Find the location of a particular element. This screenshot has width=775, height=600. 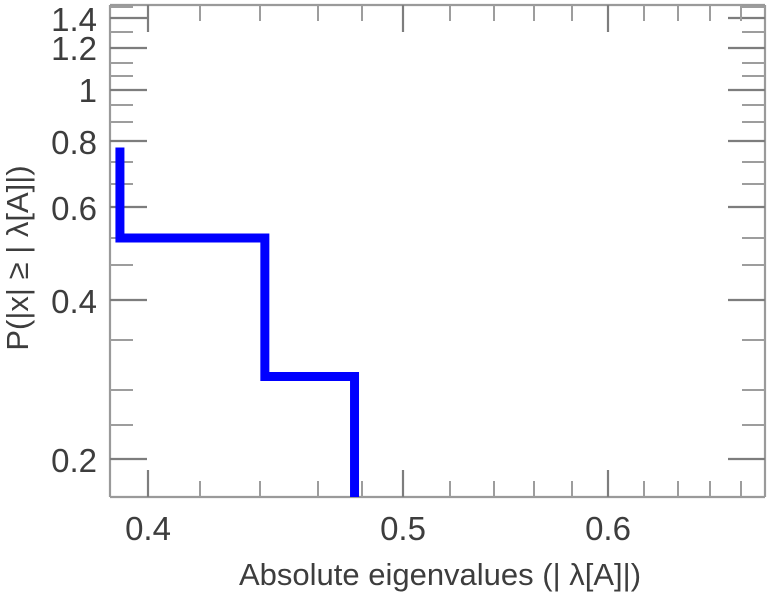

x-axis-title: Absolute eigenvalues (| λ[A]|) is located at coordinates (440, 574).